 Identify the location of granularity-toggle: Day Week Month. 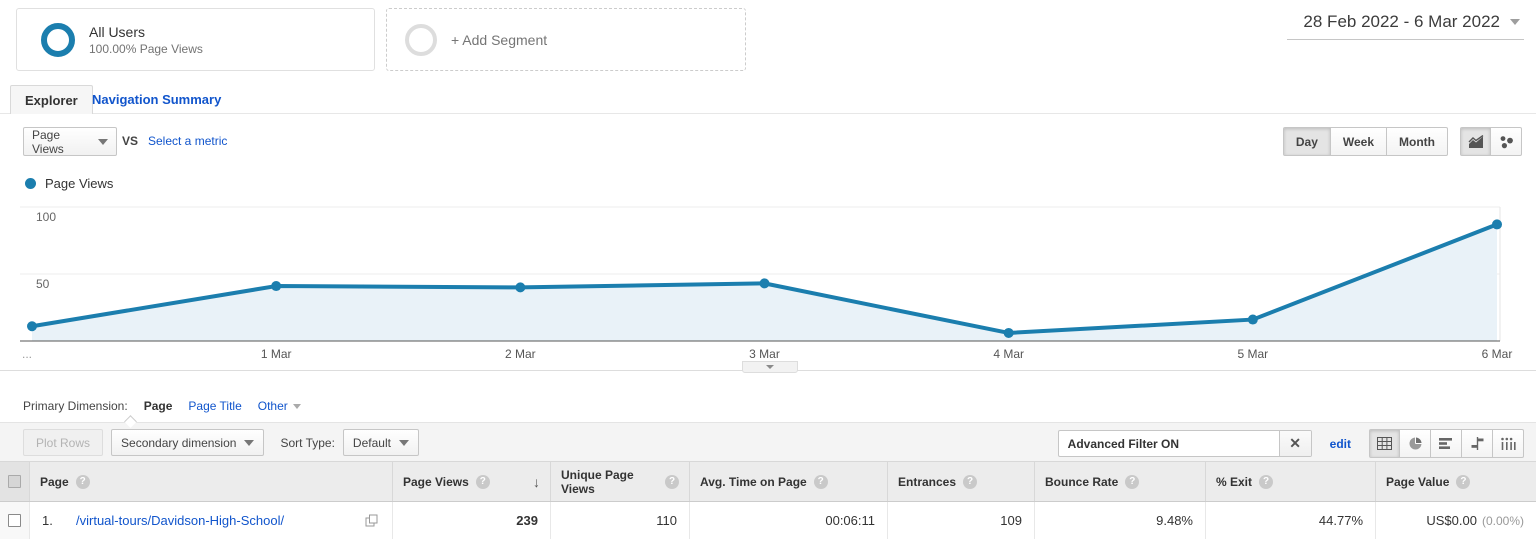
(1365, 141).